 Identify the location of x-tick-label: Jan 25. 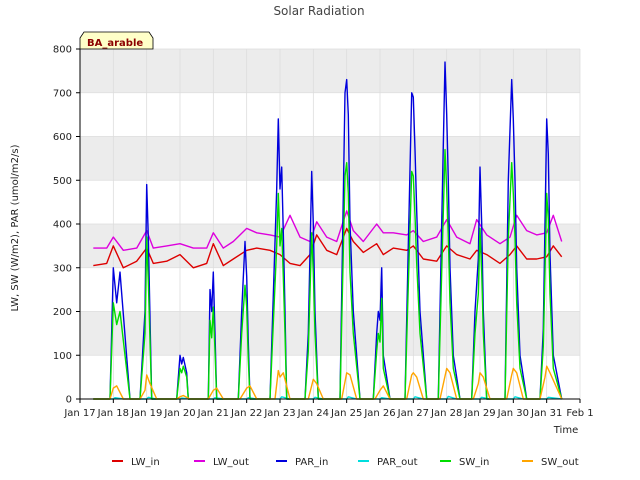
(346, 413).